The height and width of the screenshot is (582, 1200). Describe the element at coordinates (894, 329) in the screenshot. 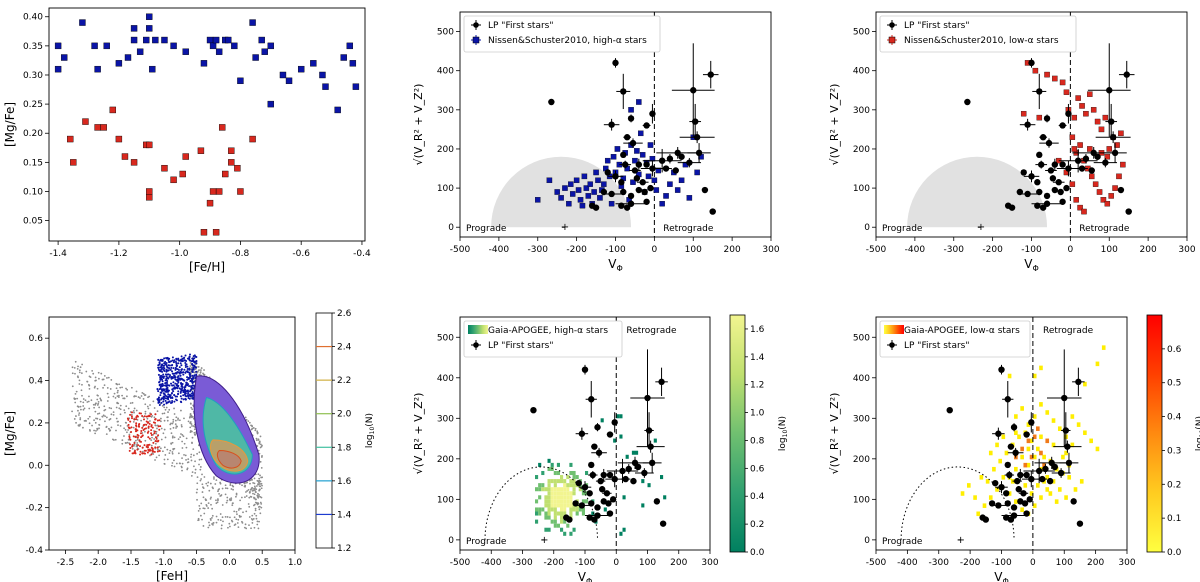

I see `legend-grad-marker` at that location.